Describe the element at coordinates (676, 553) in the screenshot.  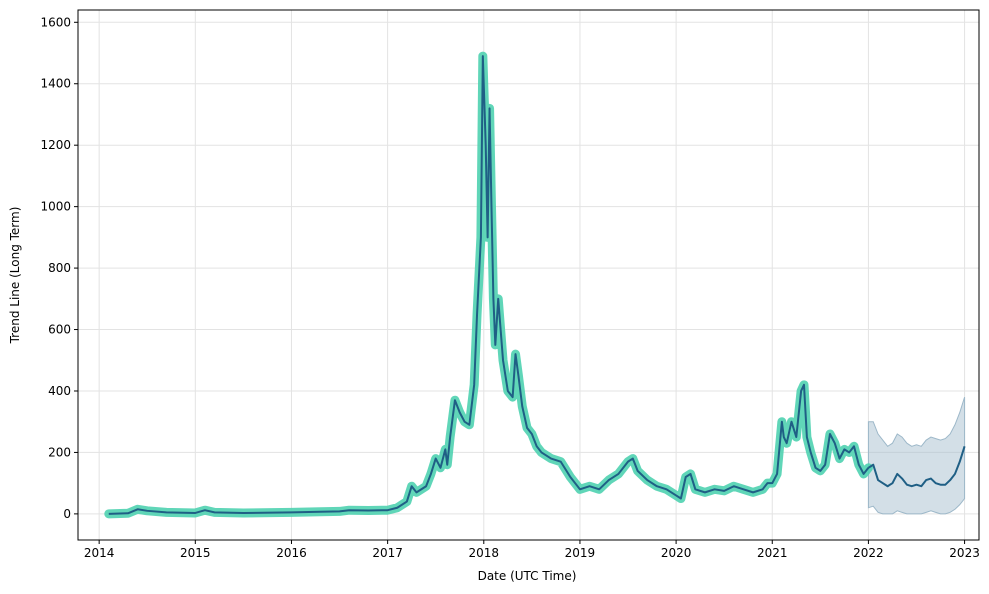
I see `x-tick-label: 2020` at that location.